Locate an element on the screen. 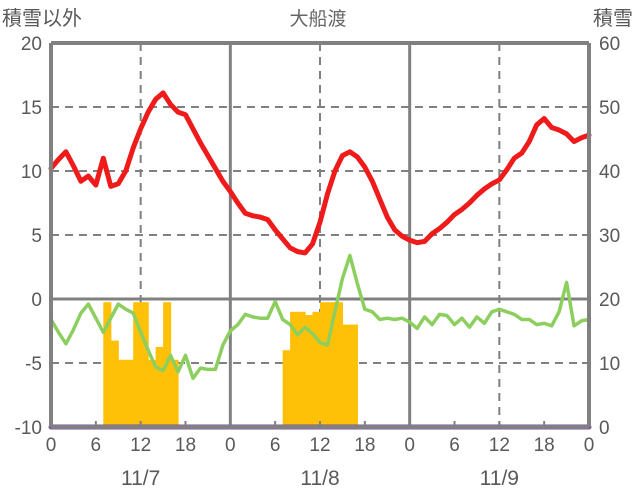 This screenshot has height=501, width=636. y-axis-tick-label: 10 is located at coordinates (31, 172).